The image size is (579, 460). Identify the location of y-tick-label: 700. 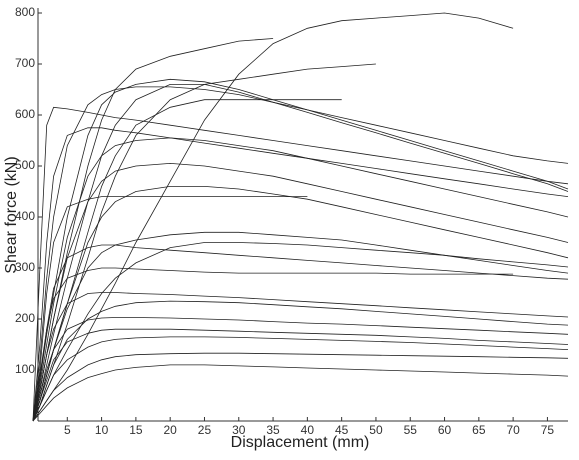
(25, 63).